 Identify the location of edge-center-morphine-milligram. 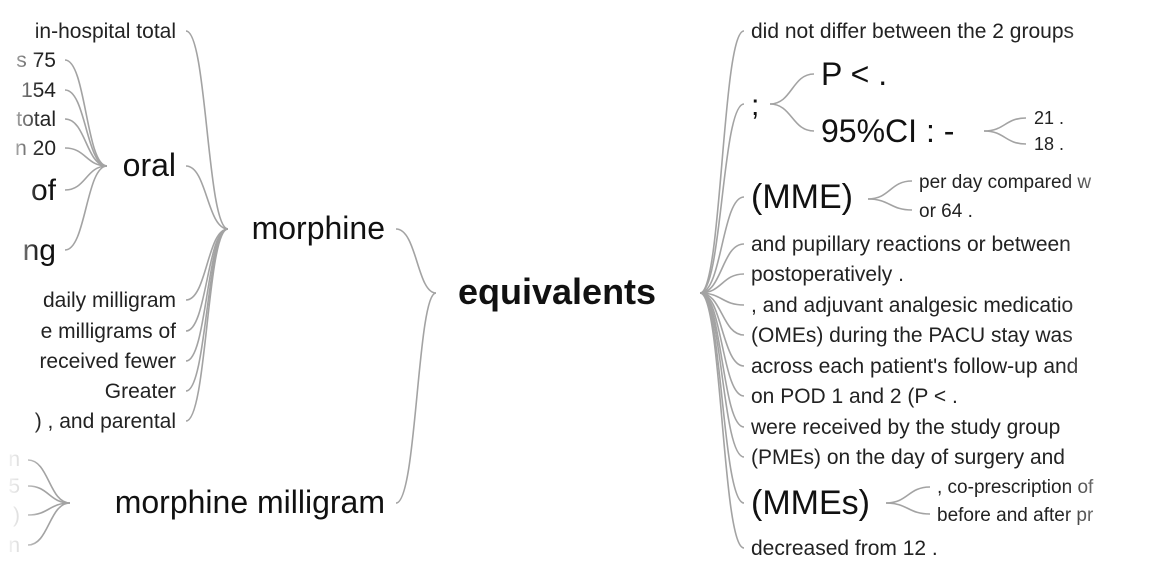
(416, 398).